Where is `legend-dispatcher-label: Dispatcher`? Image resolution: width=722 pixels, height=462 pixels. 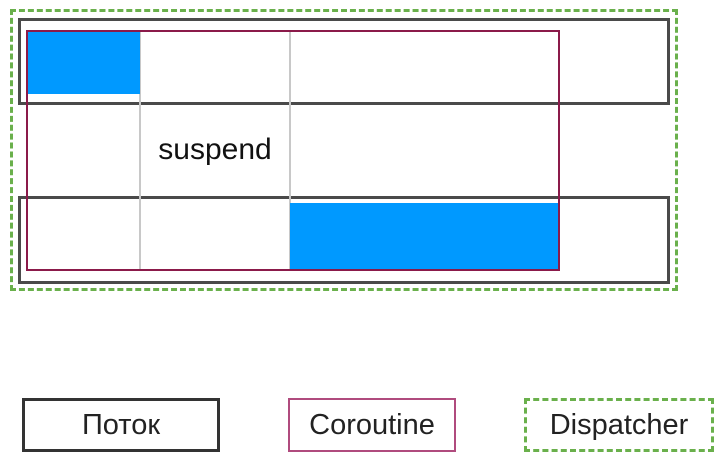 legend-dispatcher-label: Dispatcher is located at coordinates (619, 424).